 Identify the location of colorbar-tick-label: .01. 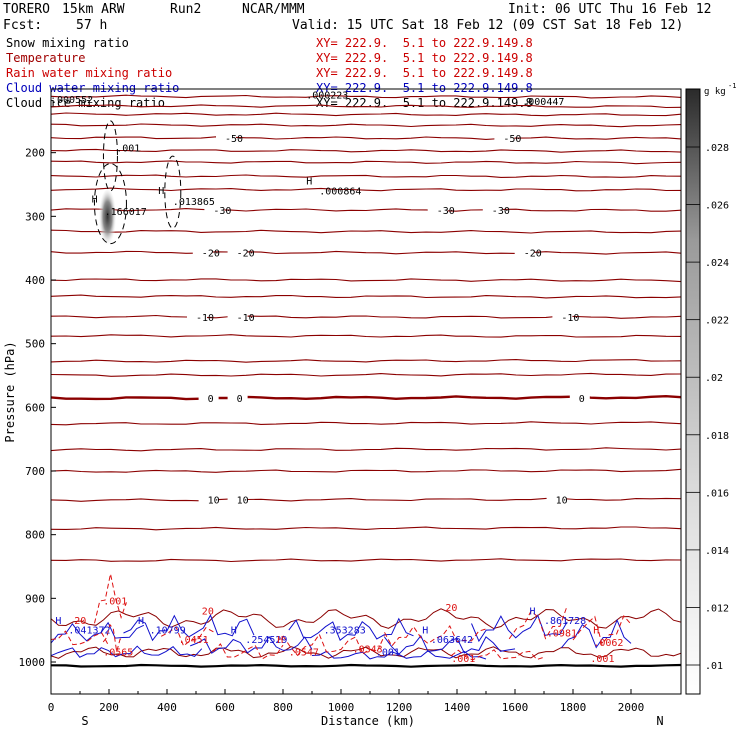
(714, 666).